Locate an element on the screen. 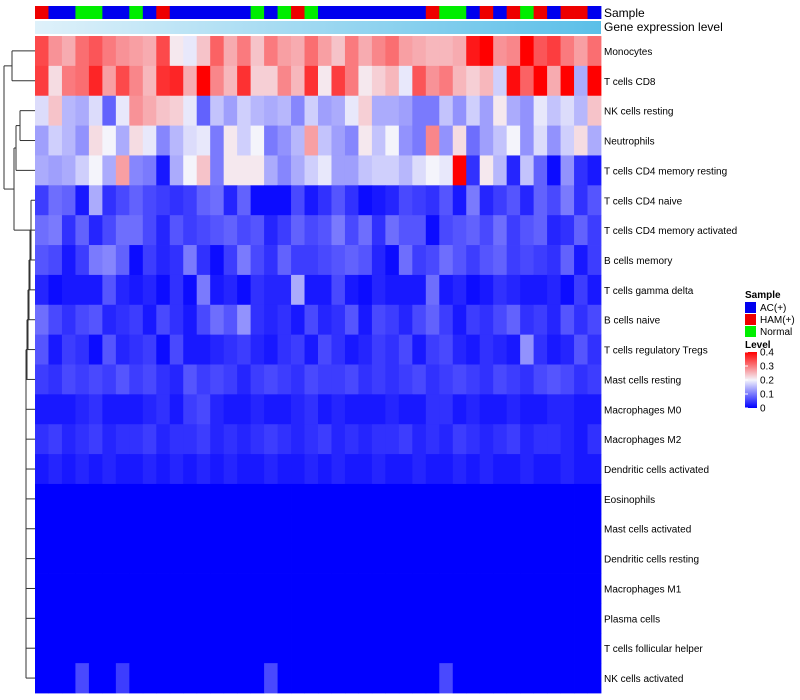 The width and height of the screenshot is (800, 700). column-annotations is located at coordinates (318, 20).